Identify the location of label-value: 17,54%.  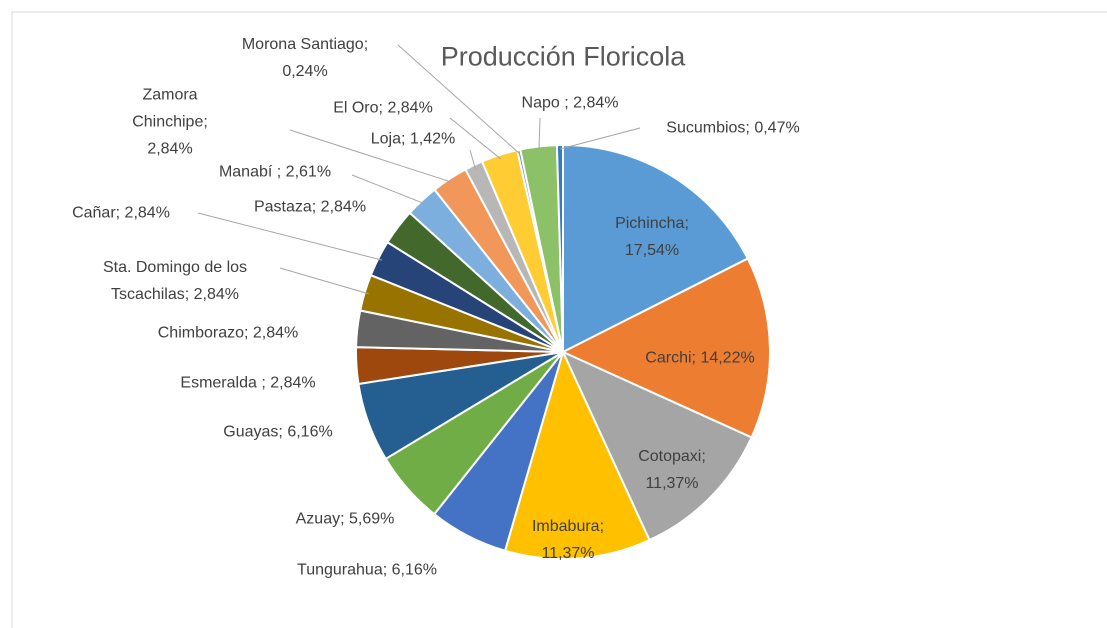
(652, 250).